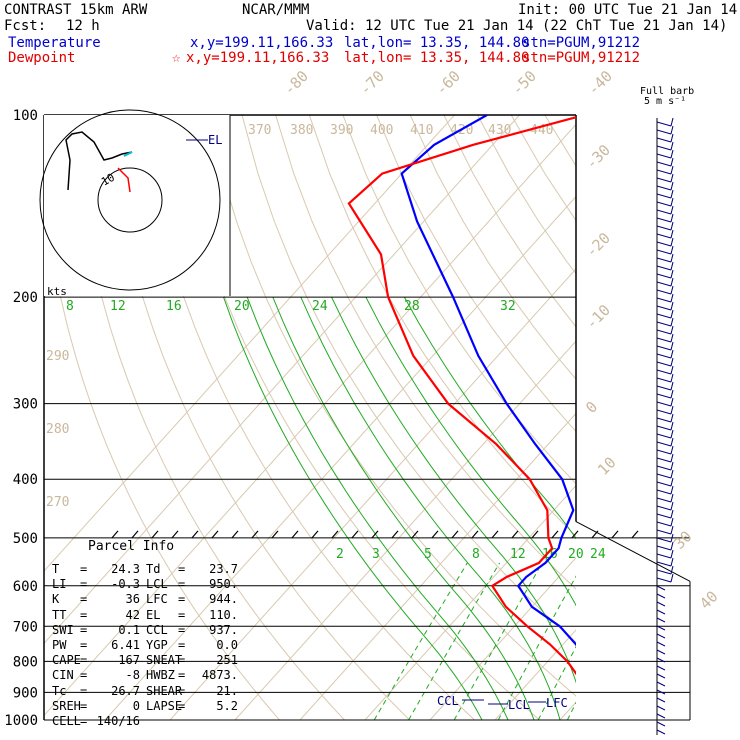 This screenshot has height=740, width=740. Describe the element at coordinates (125, 569) in the screenshot. I see `parcel-info-cell: 24.3` at that location.